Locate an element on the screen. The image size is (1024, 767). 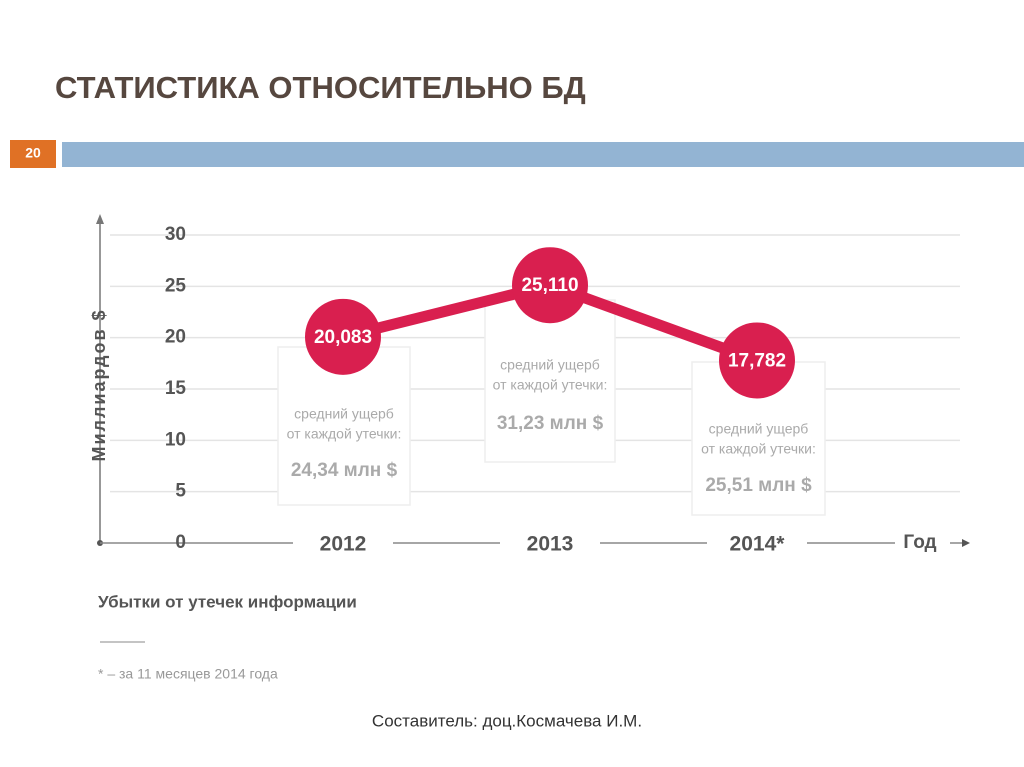
y-tick-label: 5 is located at coordinates (180, 491).